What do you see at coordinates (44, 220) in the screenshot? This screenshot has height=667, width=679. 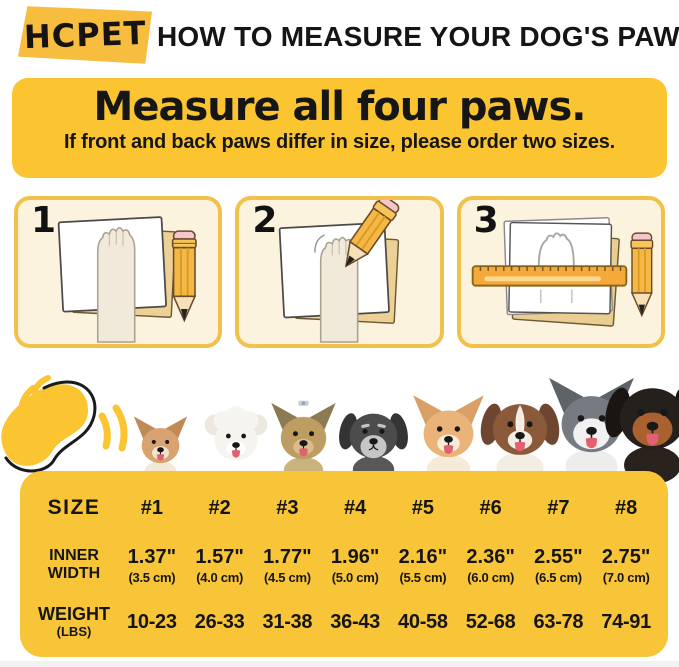 I see `step-1-number: 1` at bounding box center [44, 220].